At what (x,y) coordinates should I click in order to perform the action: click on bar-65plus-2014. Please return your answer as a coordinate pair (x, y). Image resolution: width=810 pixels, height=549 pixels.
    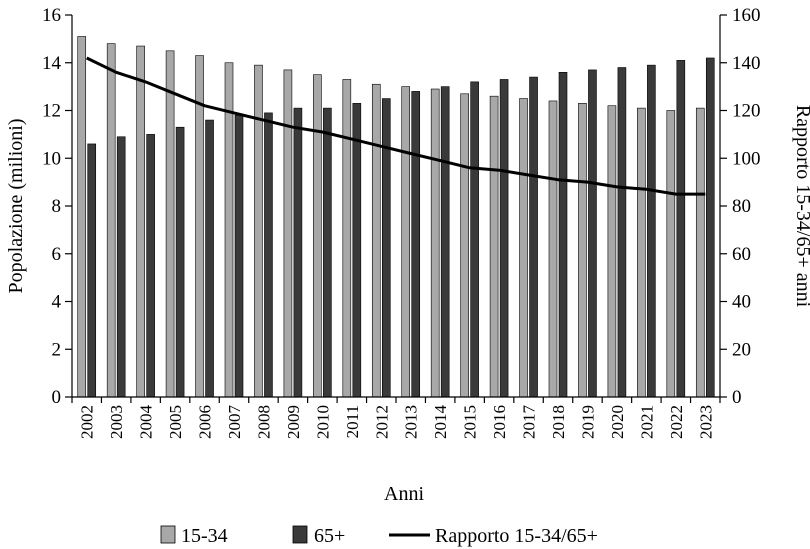
    Looking at the image, I should click on (445, 242).